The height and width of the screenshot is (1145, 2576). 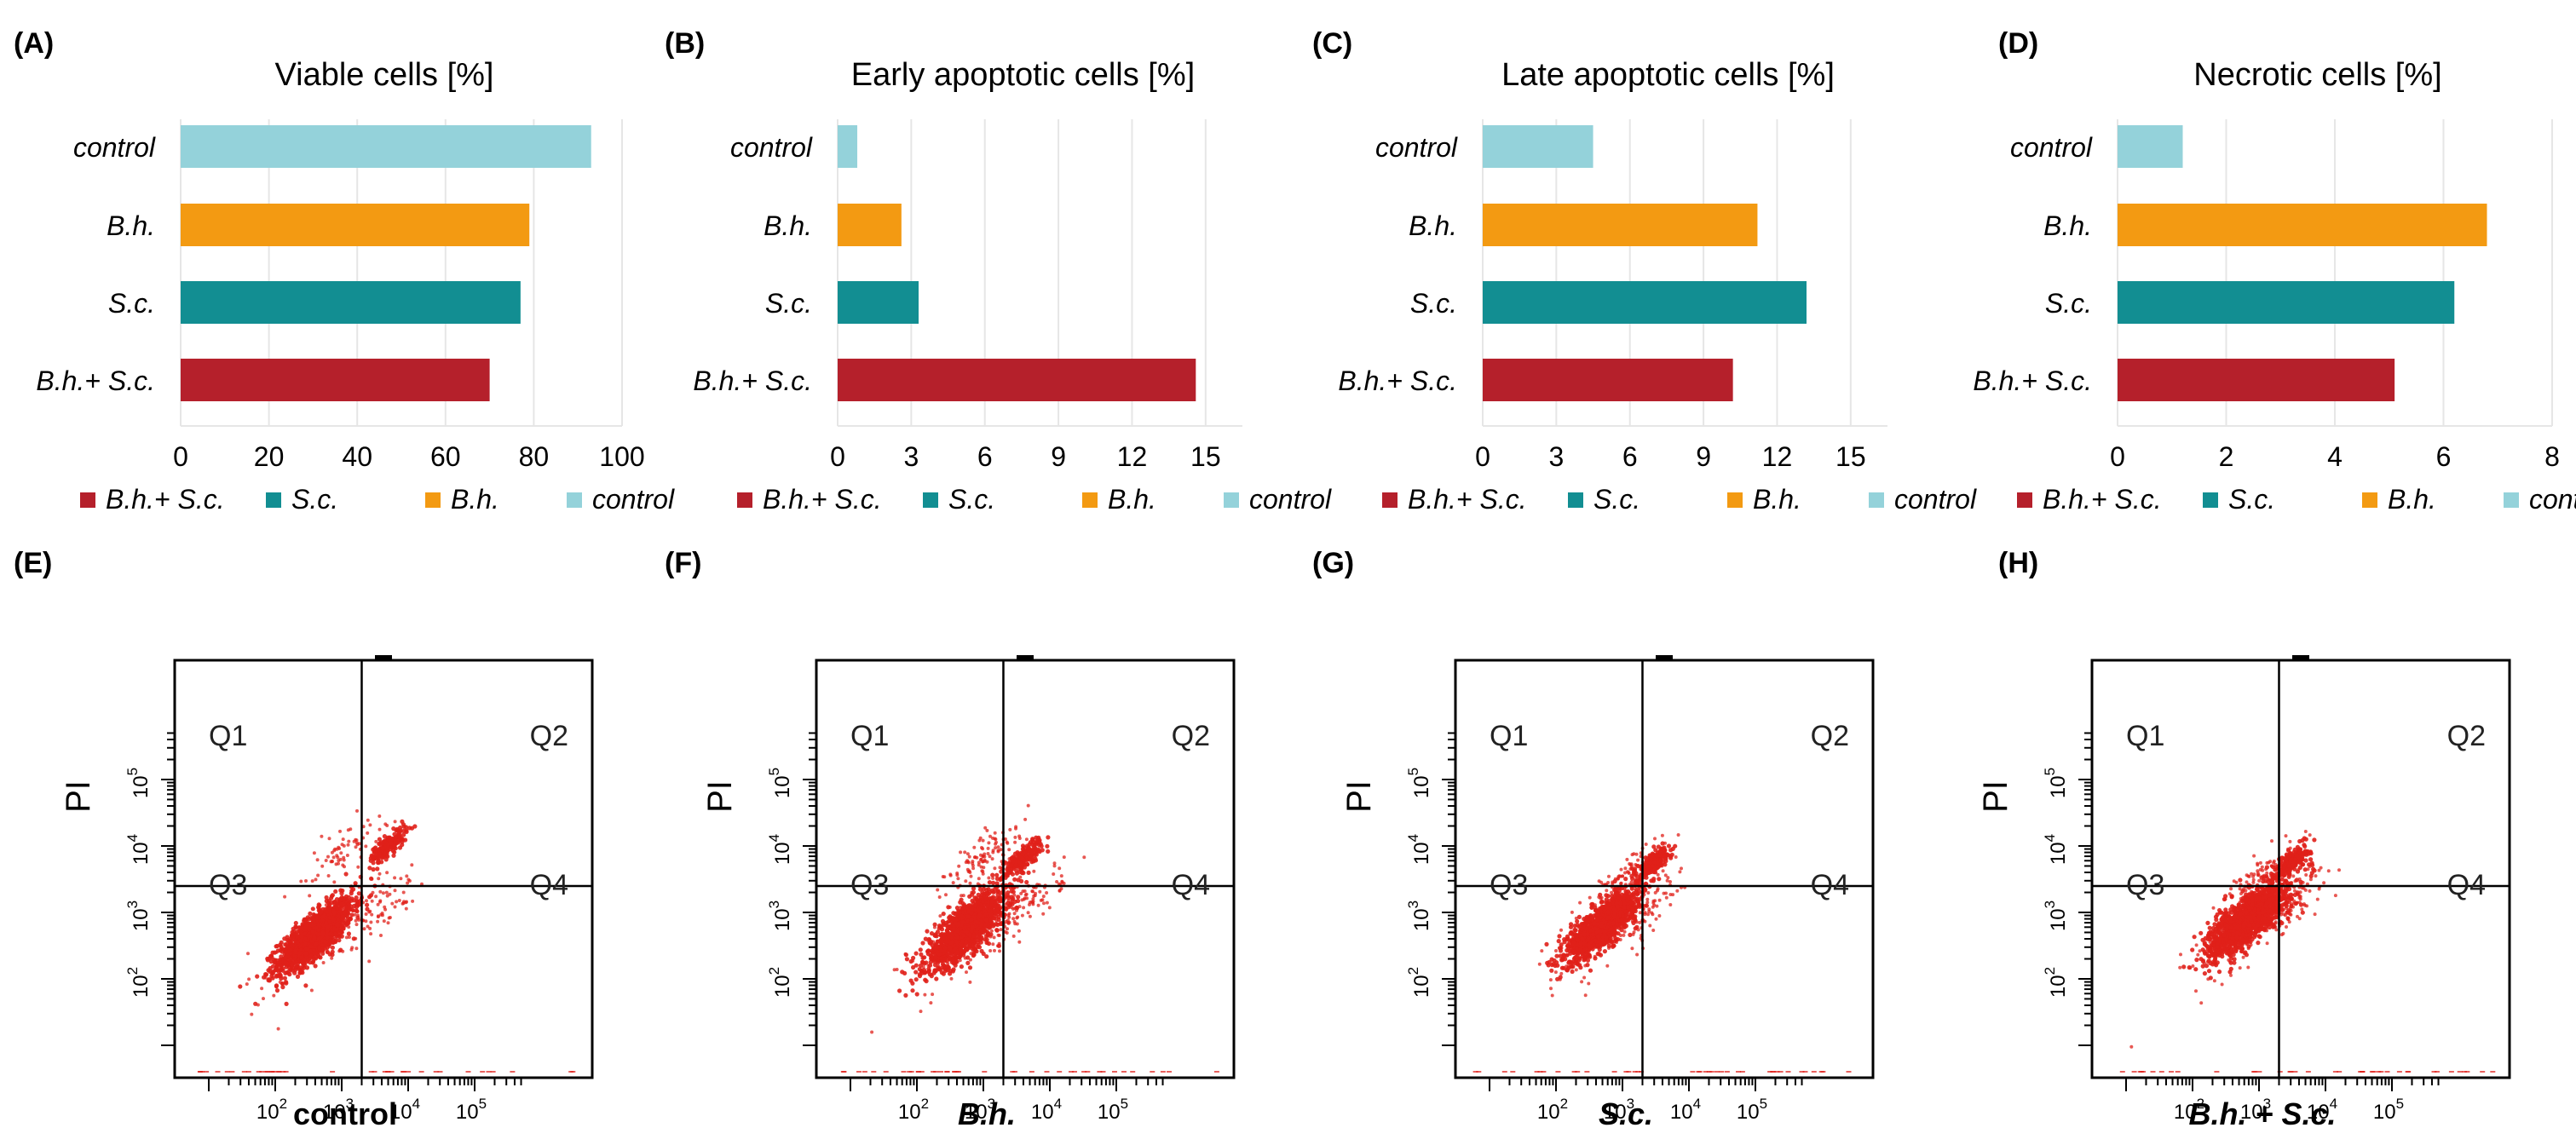 What do you see at coordinates (138, 849) in the screenshot?
I see `y-tick-label: 10⁴` at bounding box center [138, 849].